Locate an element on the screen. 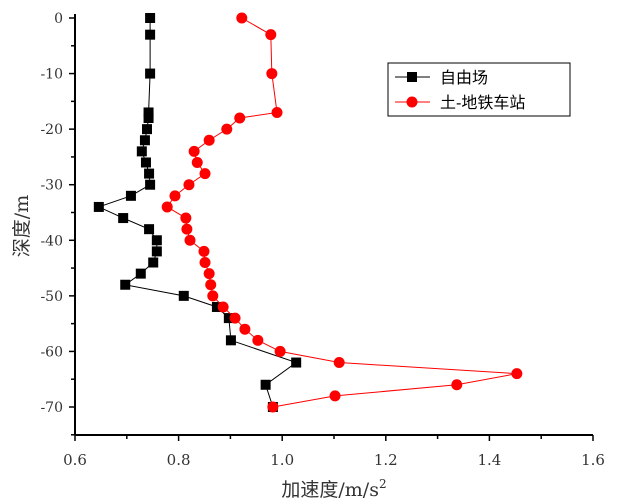  y-tick-label: -20 is located at coordinates (51, 130).